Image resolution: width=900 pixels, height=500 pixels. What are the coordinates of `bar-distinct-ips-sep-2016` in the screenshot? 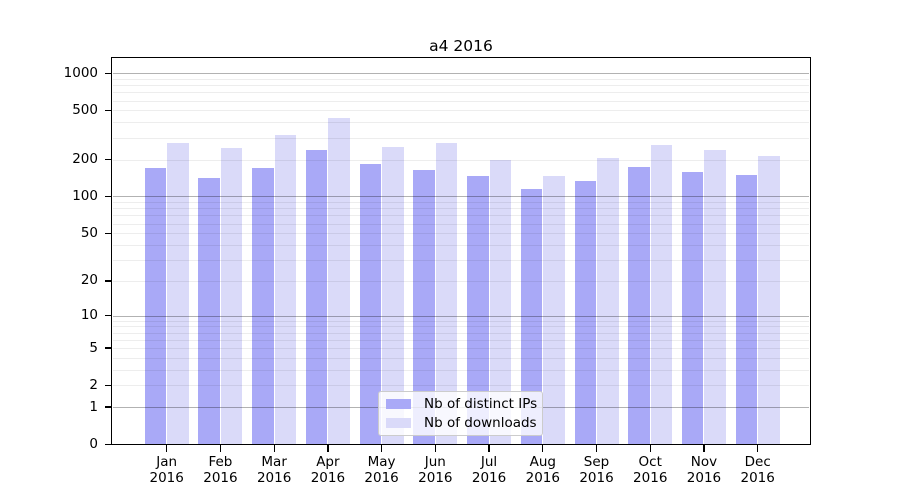 It's located at (585, 312).